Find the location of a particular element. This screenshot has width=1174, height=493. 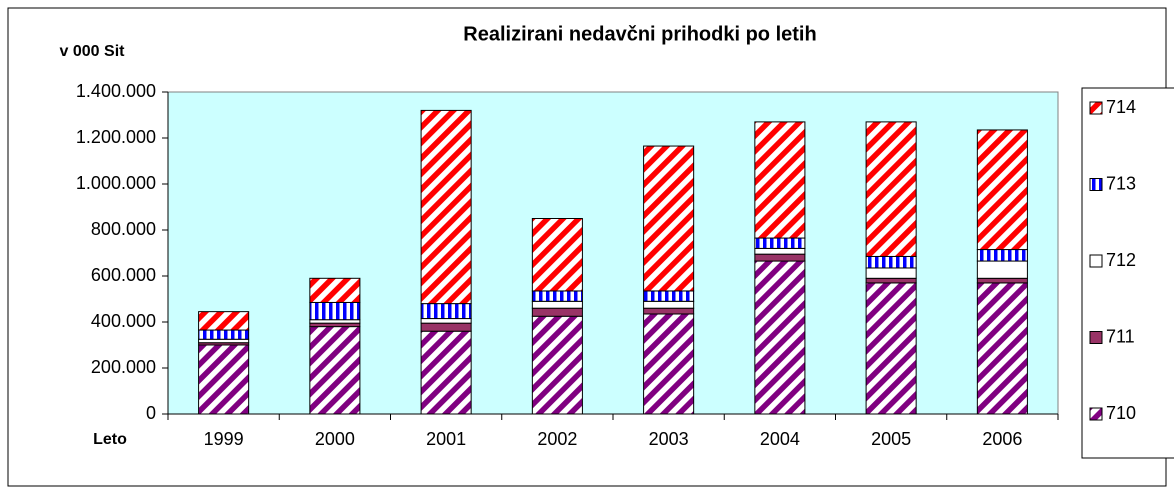

y-tick-label: 800.000 is located at coordinates (123, 229).